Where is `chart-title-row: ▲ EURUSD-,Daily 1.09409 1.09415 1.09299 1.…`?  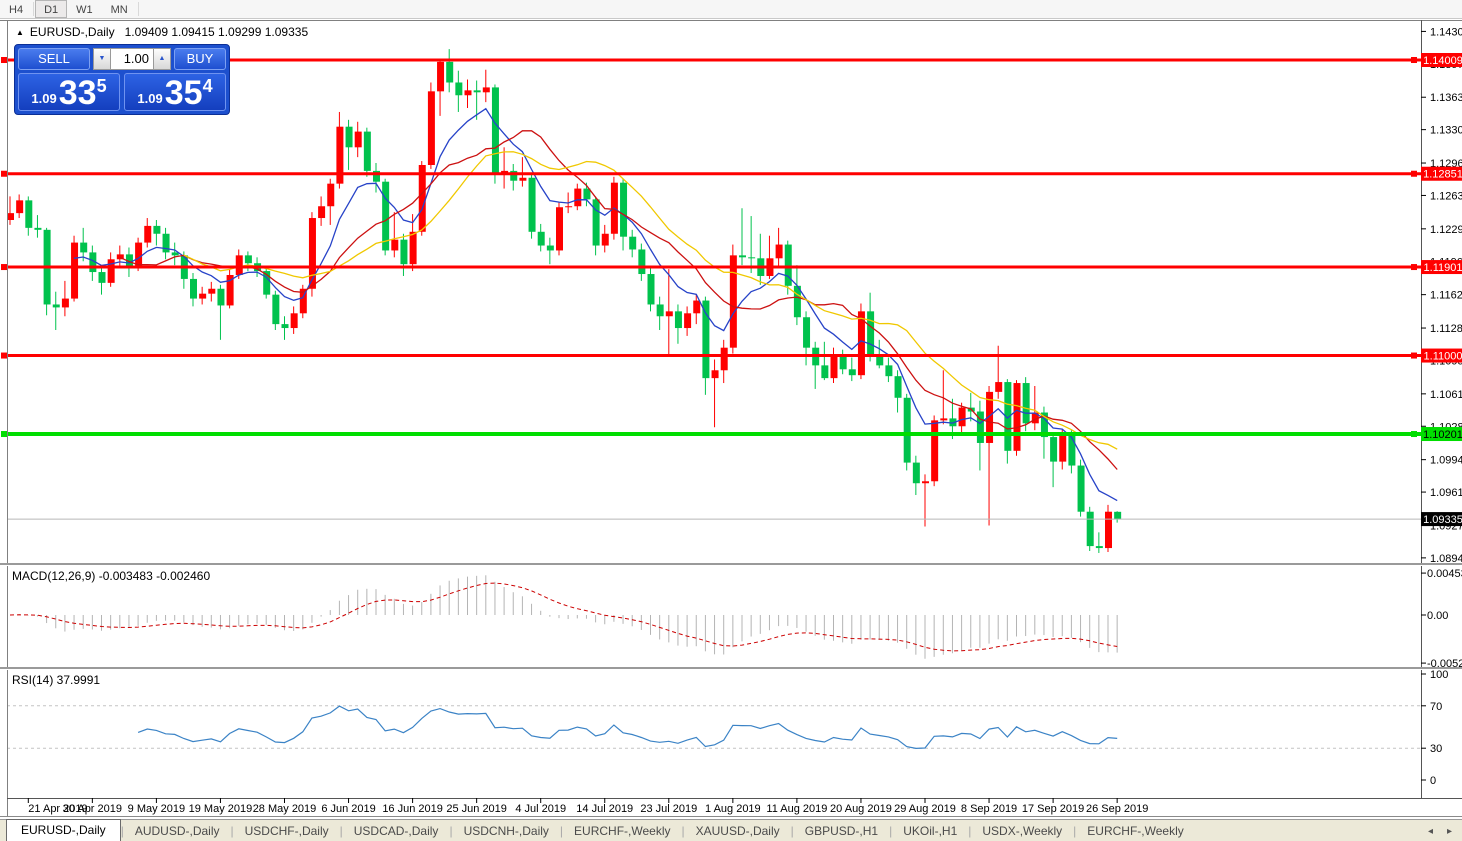 chart-title-row: ▲ EURUSD-,Daily 1.09409 1.09415 1.09299 1.… is located at coordinates (162, 32).